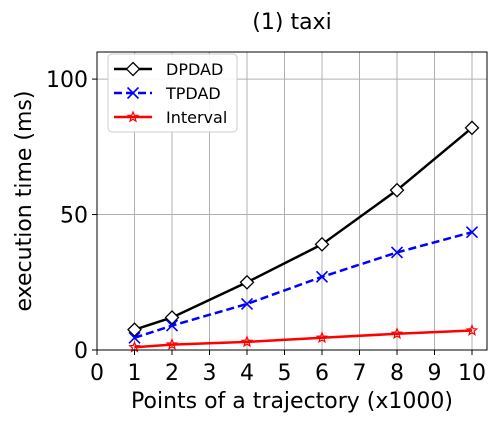 The width and height of the screenshot is (500, 423). What do you see at coordinates (193, 93) in the screenshot?
I see `legend-label-tpdad: TPDAD` at bounding box center [193, 93].